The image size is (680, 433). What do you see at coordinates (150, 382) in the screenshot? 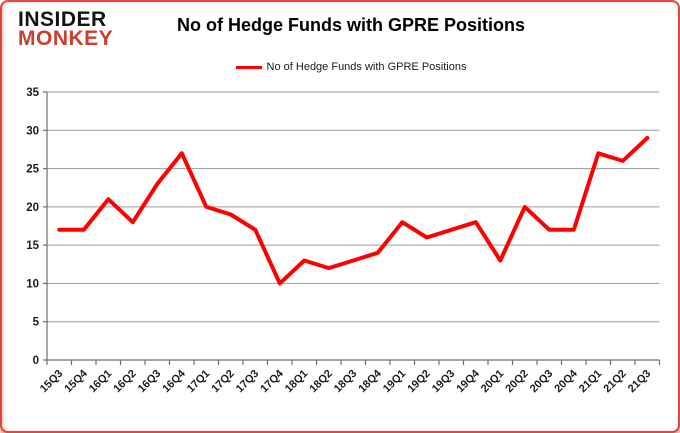
I see `x-tick-label: 16Q3` at bounding box center [150, 382].